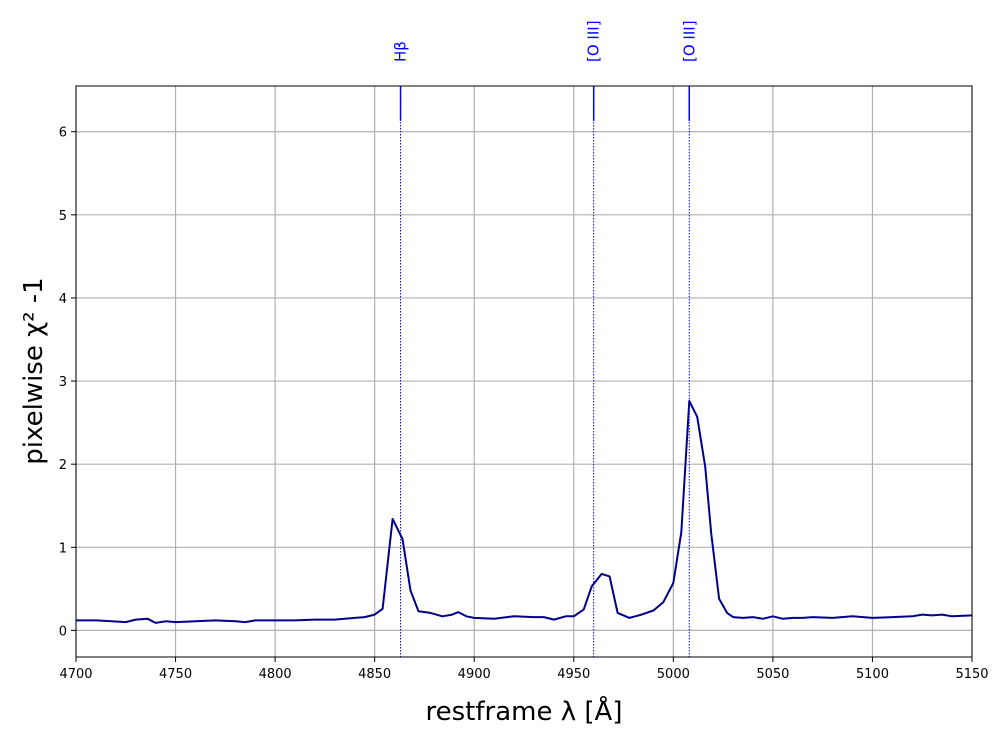  What do you see at coordinates (524, 711) in the screenshot?
I see `x-axis-label: restframe λ [Å]` at bounding box center [524, 711].